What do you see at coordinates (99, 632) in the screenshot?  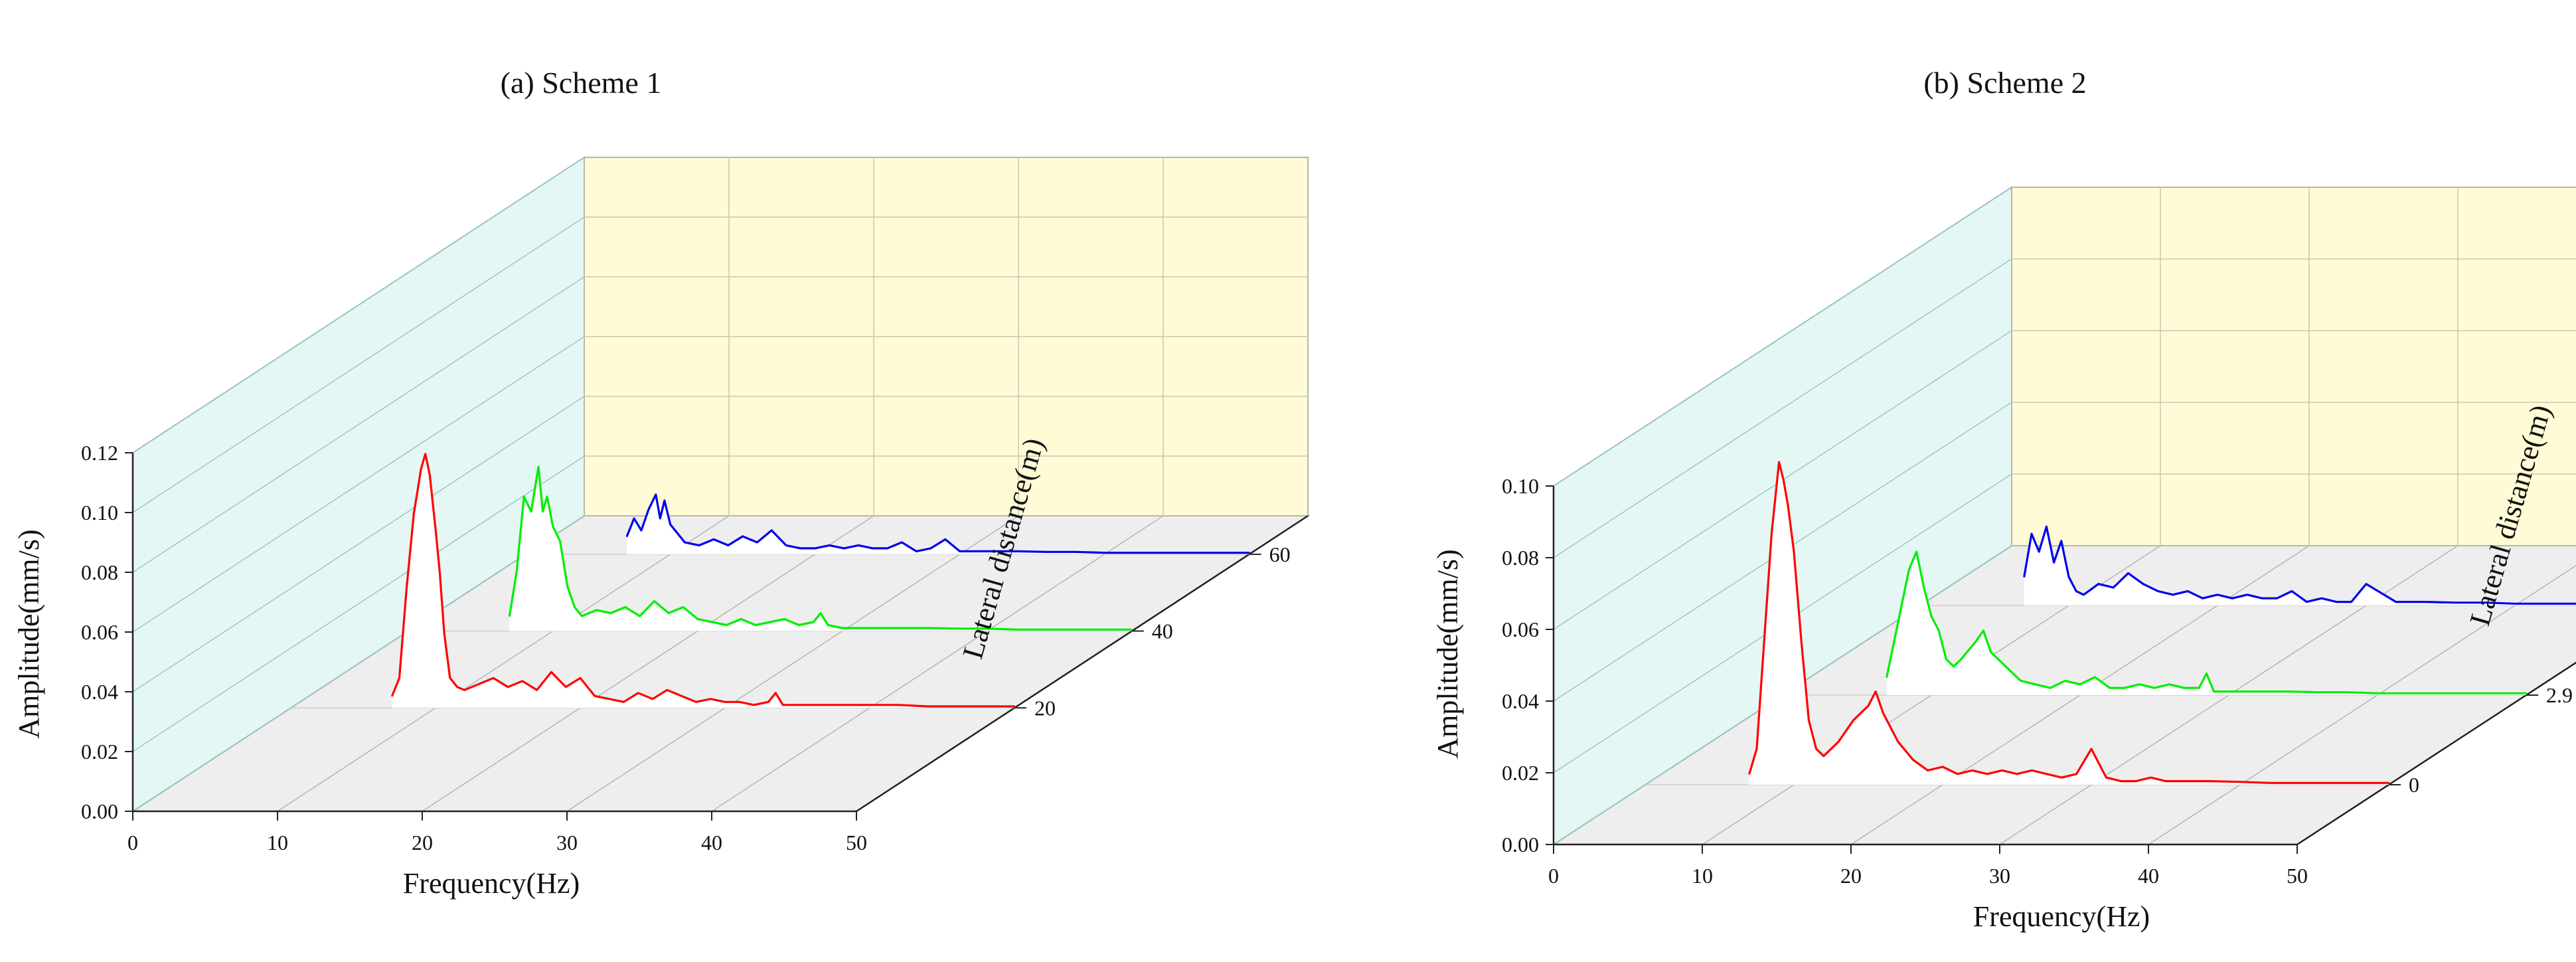 I see `y-tick-label: 0.06` at bounding box center [99, 632].